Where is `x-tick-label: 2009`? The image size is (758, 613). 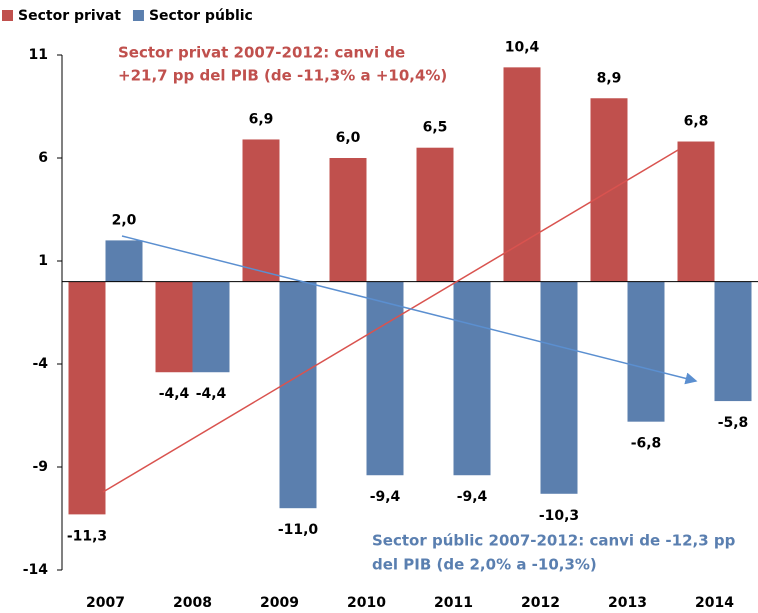
x-tick-label: 2009 is located at coordinates (279, 603).